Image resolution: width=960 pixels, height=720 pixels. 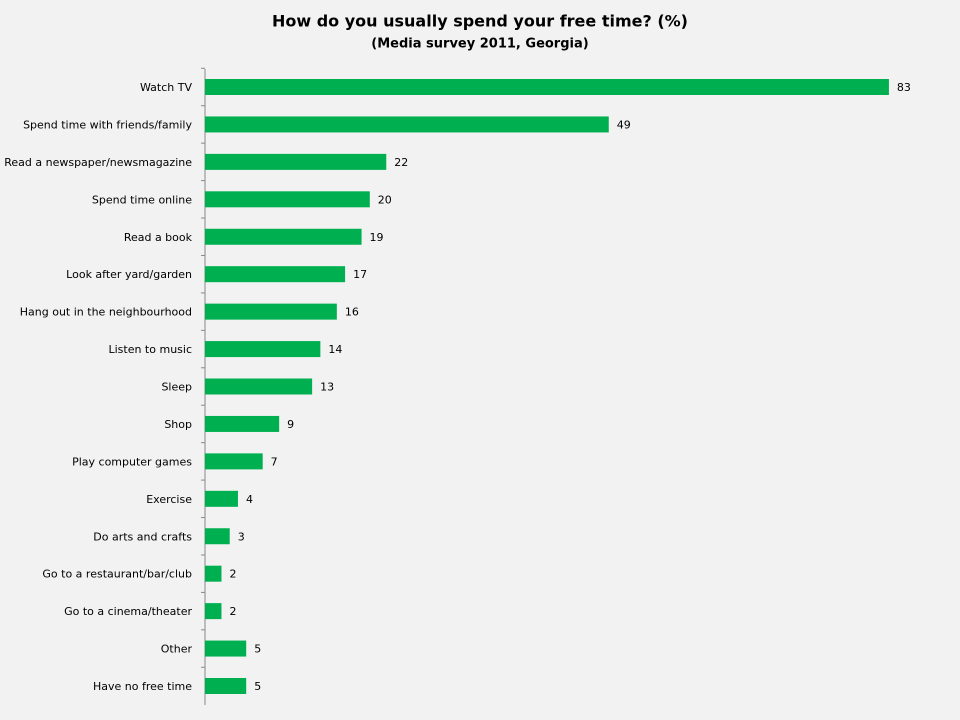 What do you see at coordinates (479, 44) in the screenshot?
I see `chart-subtitle: (Media survey 2011, Georgia)` at bounding box center [479, 44].